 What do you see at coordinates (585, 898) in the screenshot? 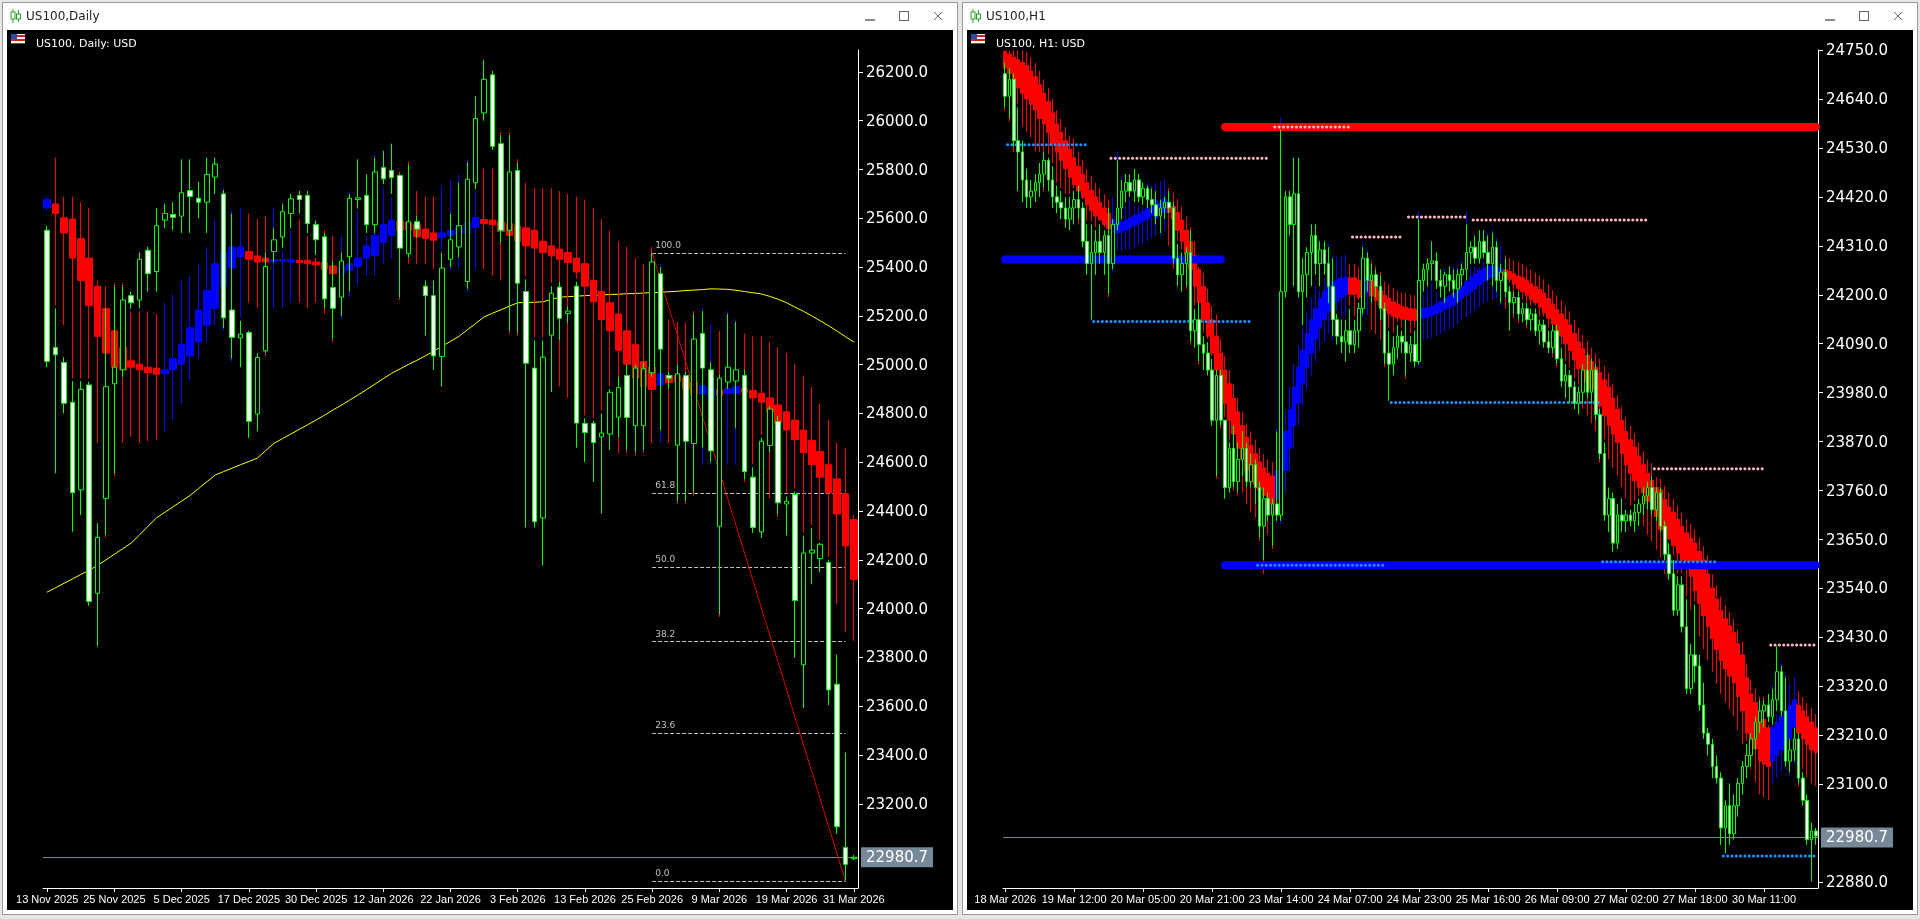
I see `x-tick-label: 13 Feb 2026` at bounding box center [585, 898].